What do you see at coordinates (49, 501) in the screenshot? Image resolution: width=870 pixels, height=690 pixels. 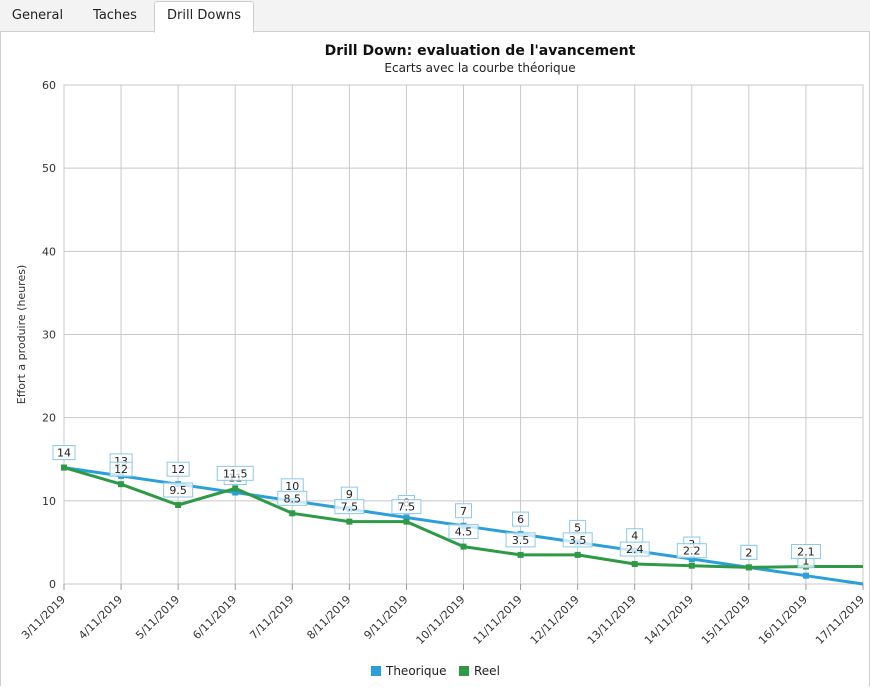 I see `y-tick-label: 10` at bounding box center [49, 501].